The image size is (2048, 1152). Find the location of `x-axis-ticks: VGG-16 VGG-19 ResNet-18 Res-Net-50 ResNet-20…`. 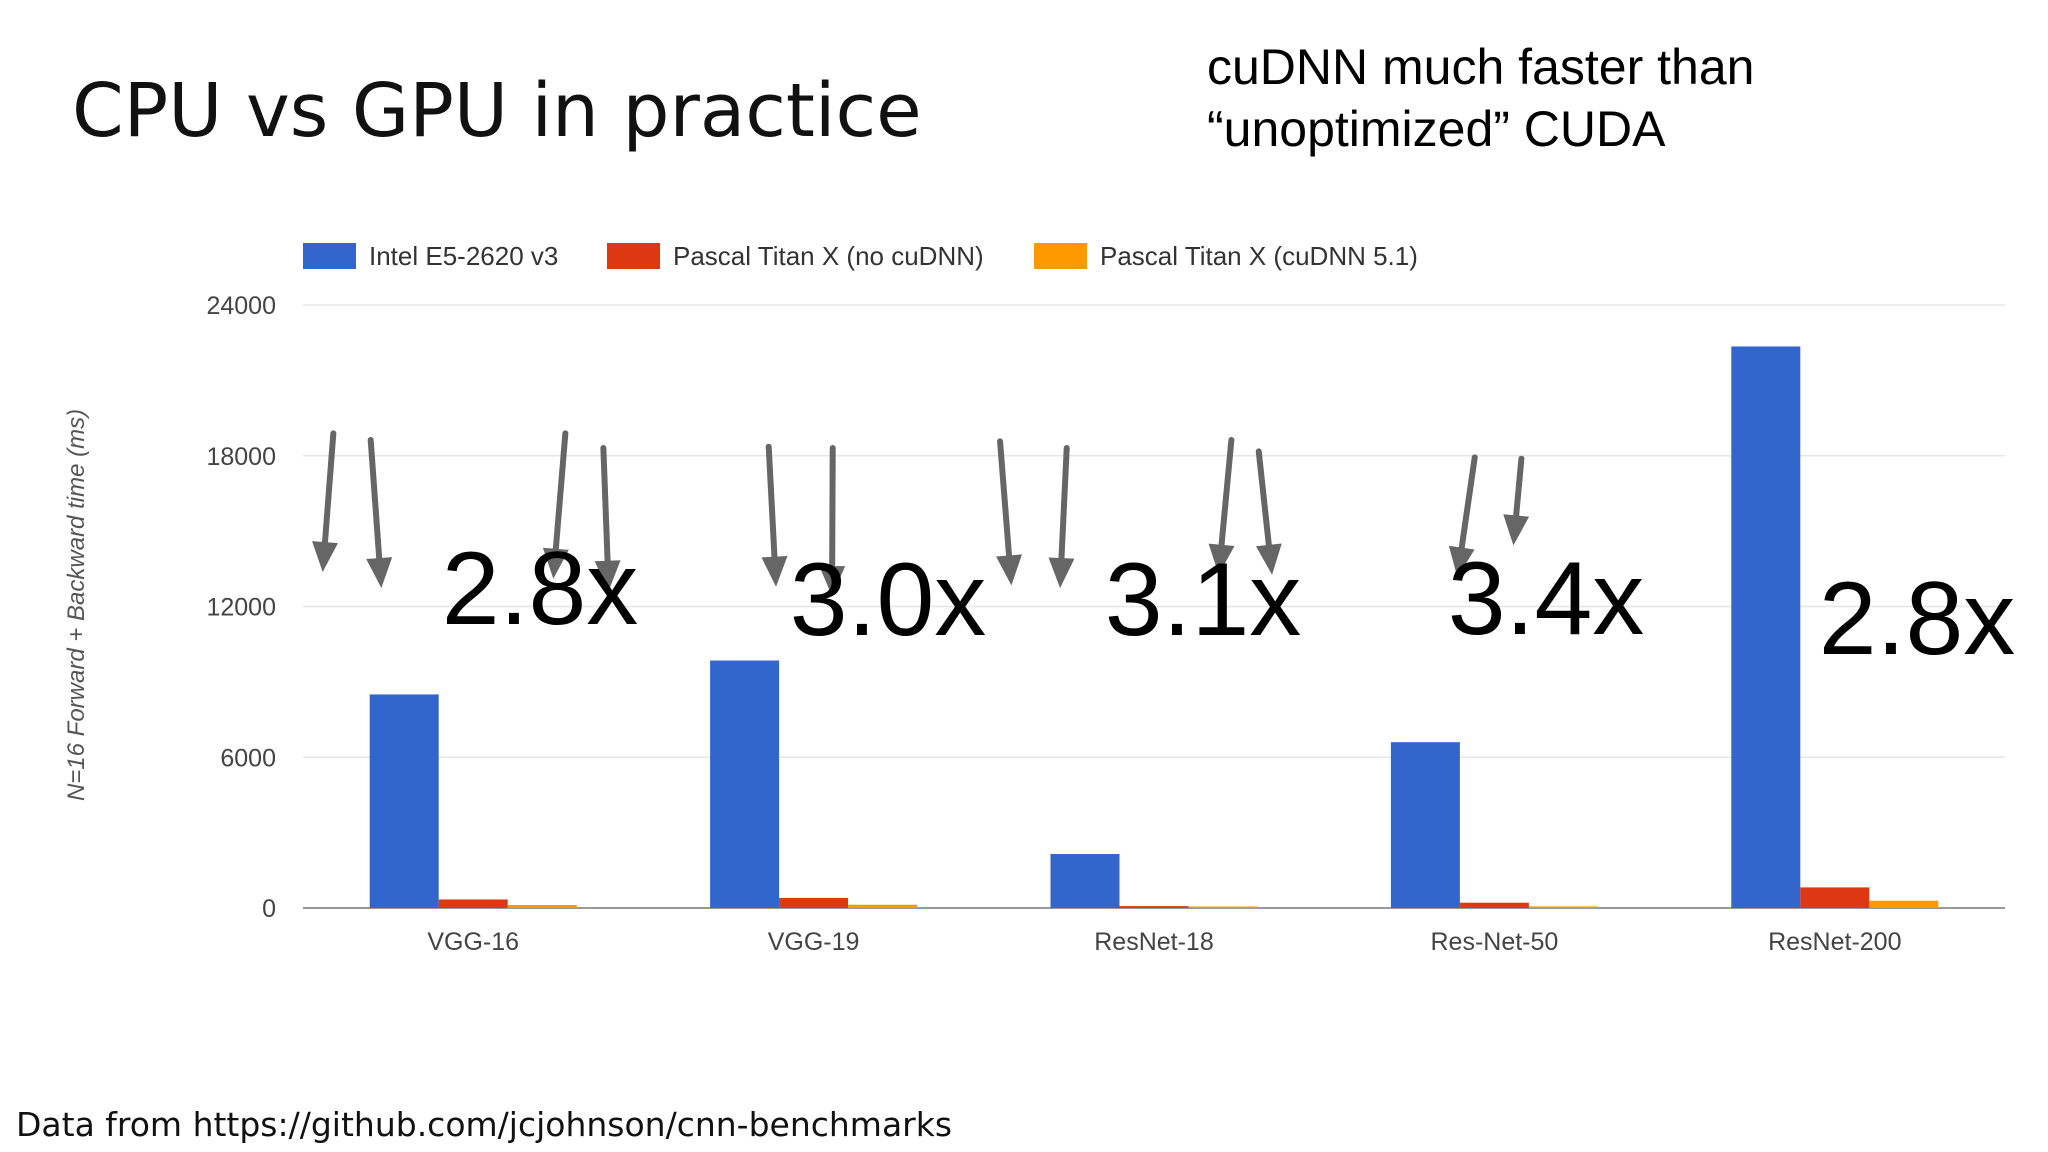

x-axis-ticks: VGG-16 VGG-19 ResNet-18 Res-Net-50 ResNet-20… is located at coordinates (1164, 942).